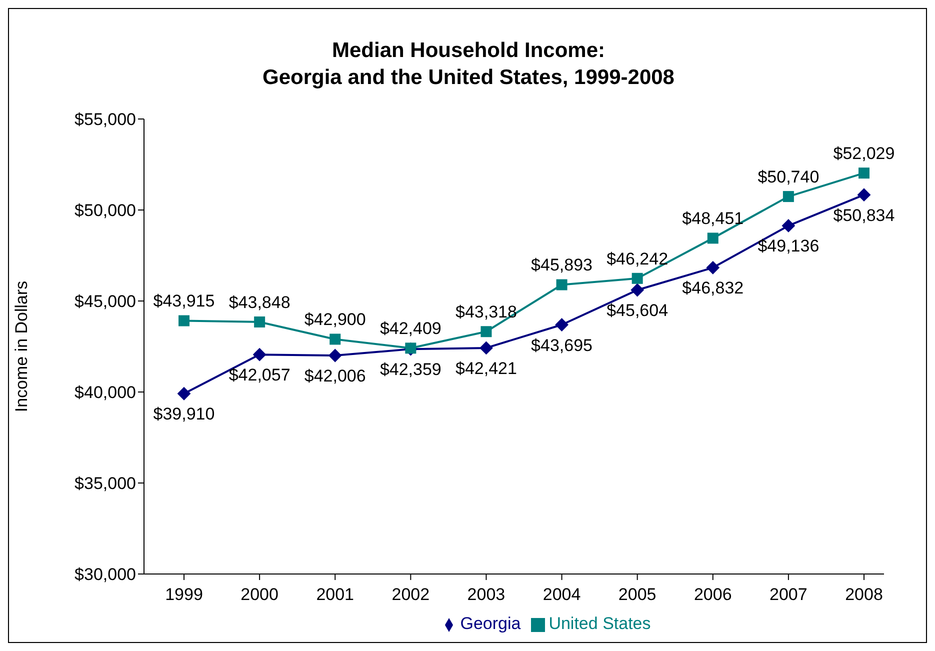 This screenshot has width=935, height=651. I want to click on x-tick-label: 2006, so click(713, 594).